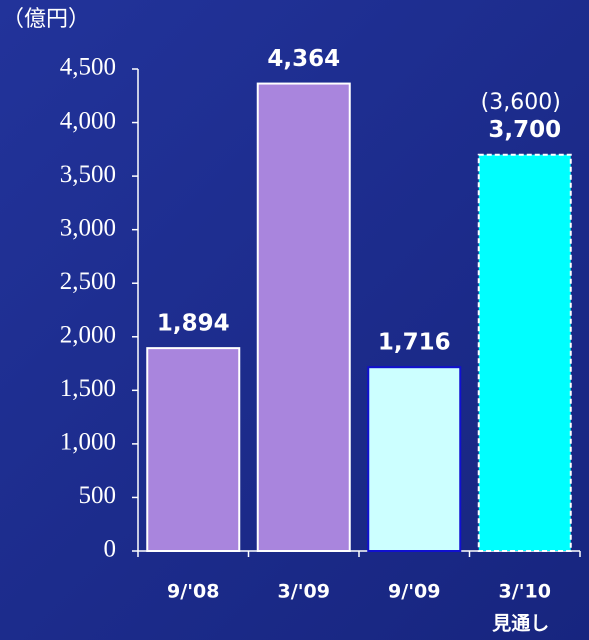  Describe the element at coordinates (88, 335) in the screenshot. I see `y-tick-label: 2,000` at that location.